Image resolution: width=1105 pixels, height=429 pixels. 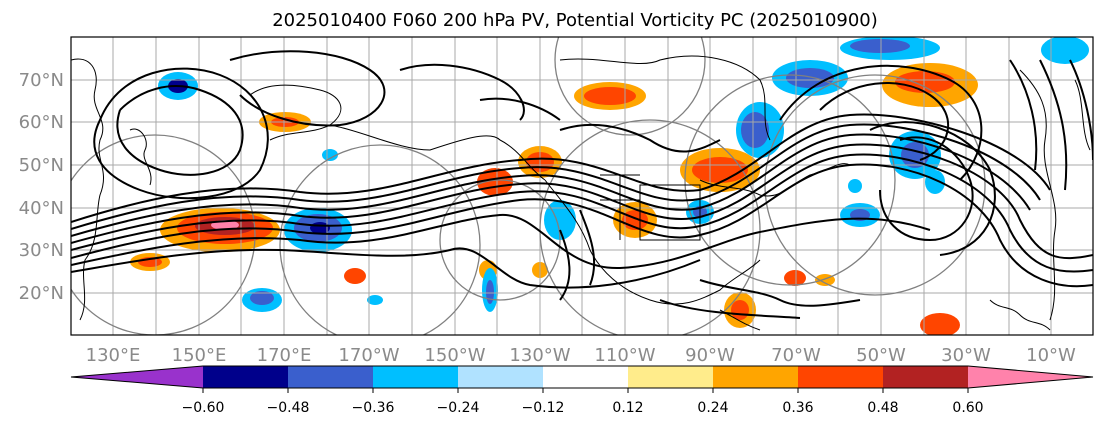 I want to click on latitude-labels: 70°N 60°N 50°N 40°N 30°N 20°N, so click(x=41, y=187).